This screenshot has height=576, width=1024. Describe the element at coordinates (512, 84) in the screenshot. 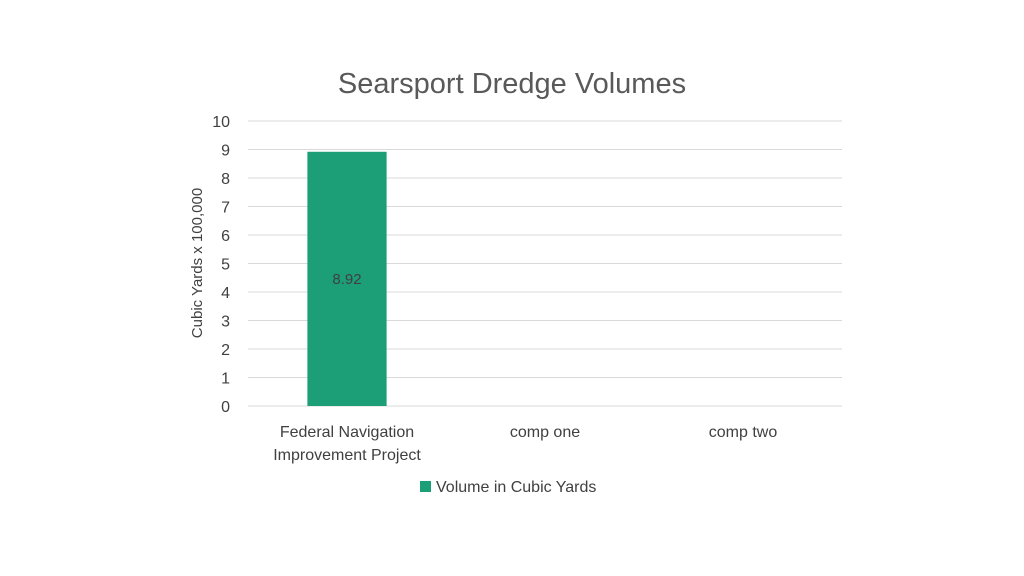

I see `chart-title: Searsport Dredge Volumes` at that location.